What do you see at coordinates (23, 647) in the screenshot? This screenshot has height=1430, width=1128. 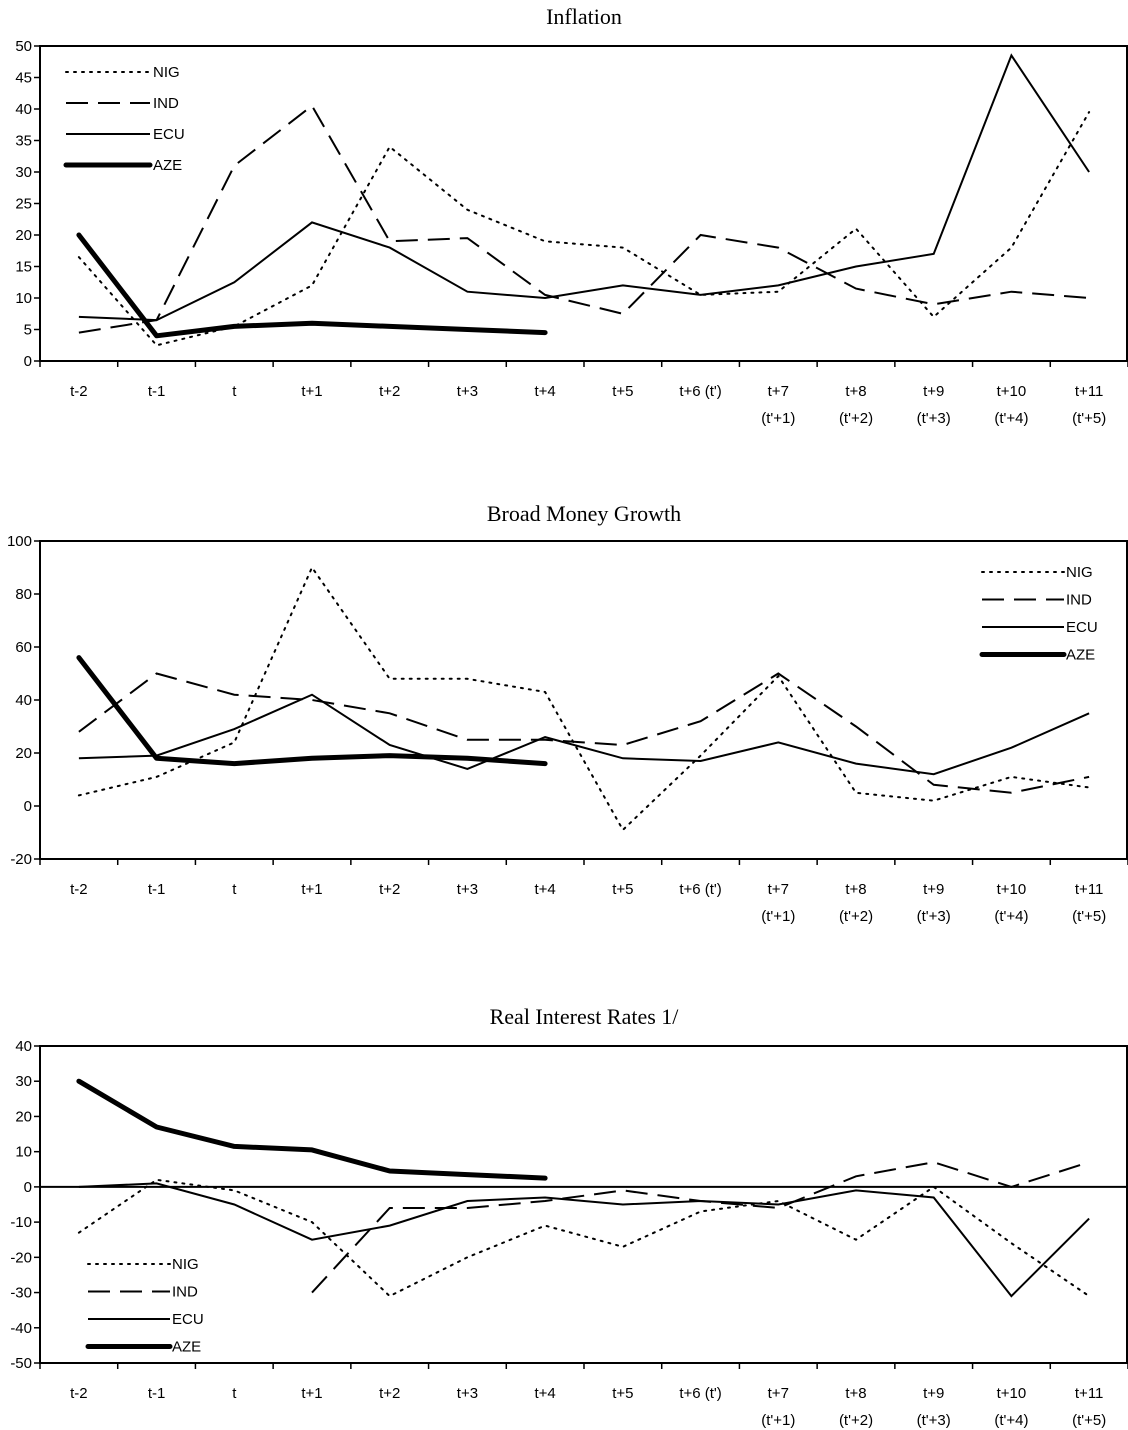 I see `y-tick-label: 60` at bounding box center [23, 647].